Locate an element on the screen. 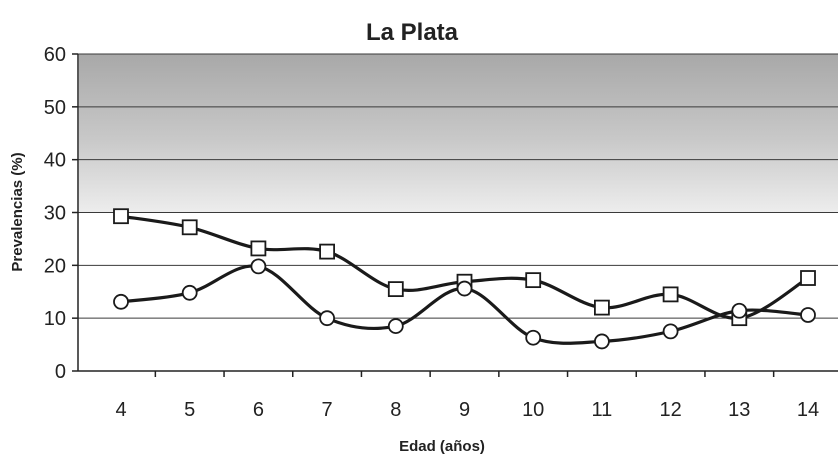  x-tick-label-12: 12 is located at coordinates (670, 410).